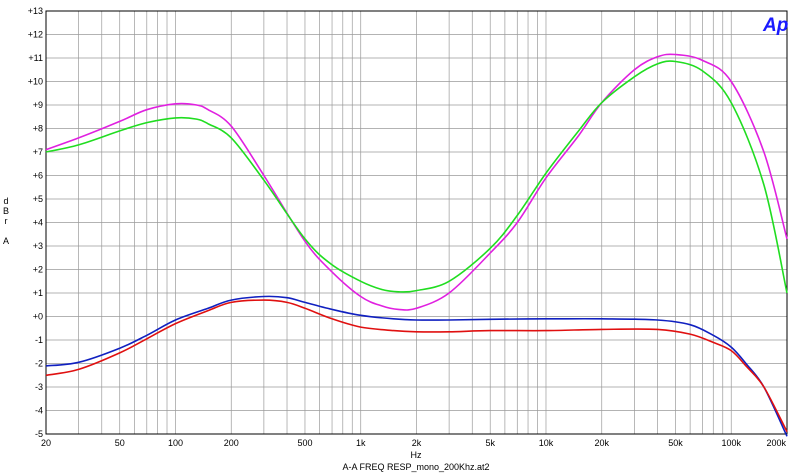 This screenshot has height=476, width=800. I want to click on x-tick-label: 10k, so click(546, 443).